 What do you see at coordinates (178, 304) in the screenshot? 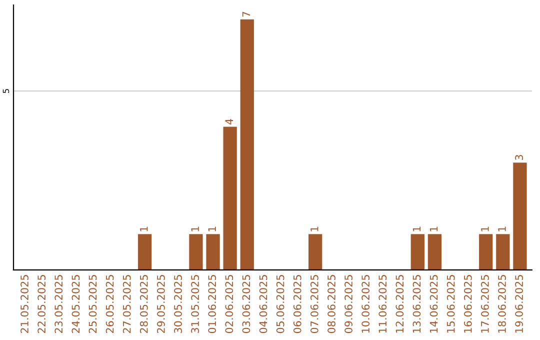
I see `x-tick-label: 30.05.2025` at bounding box center [178, 304].